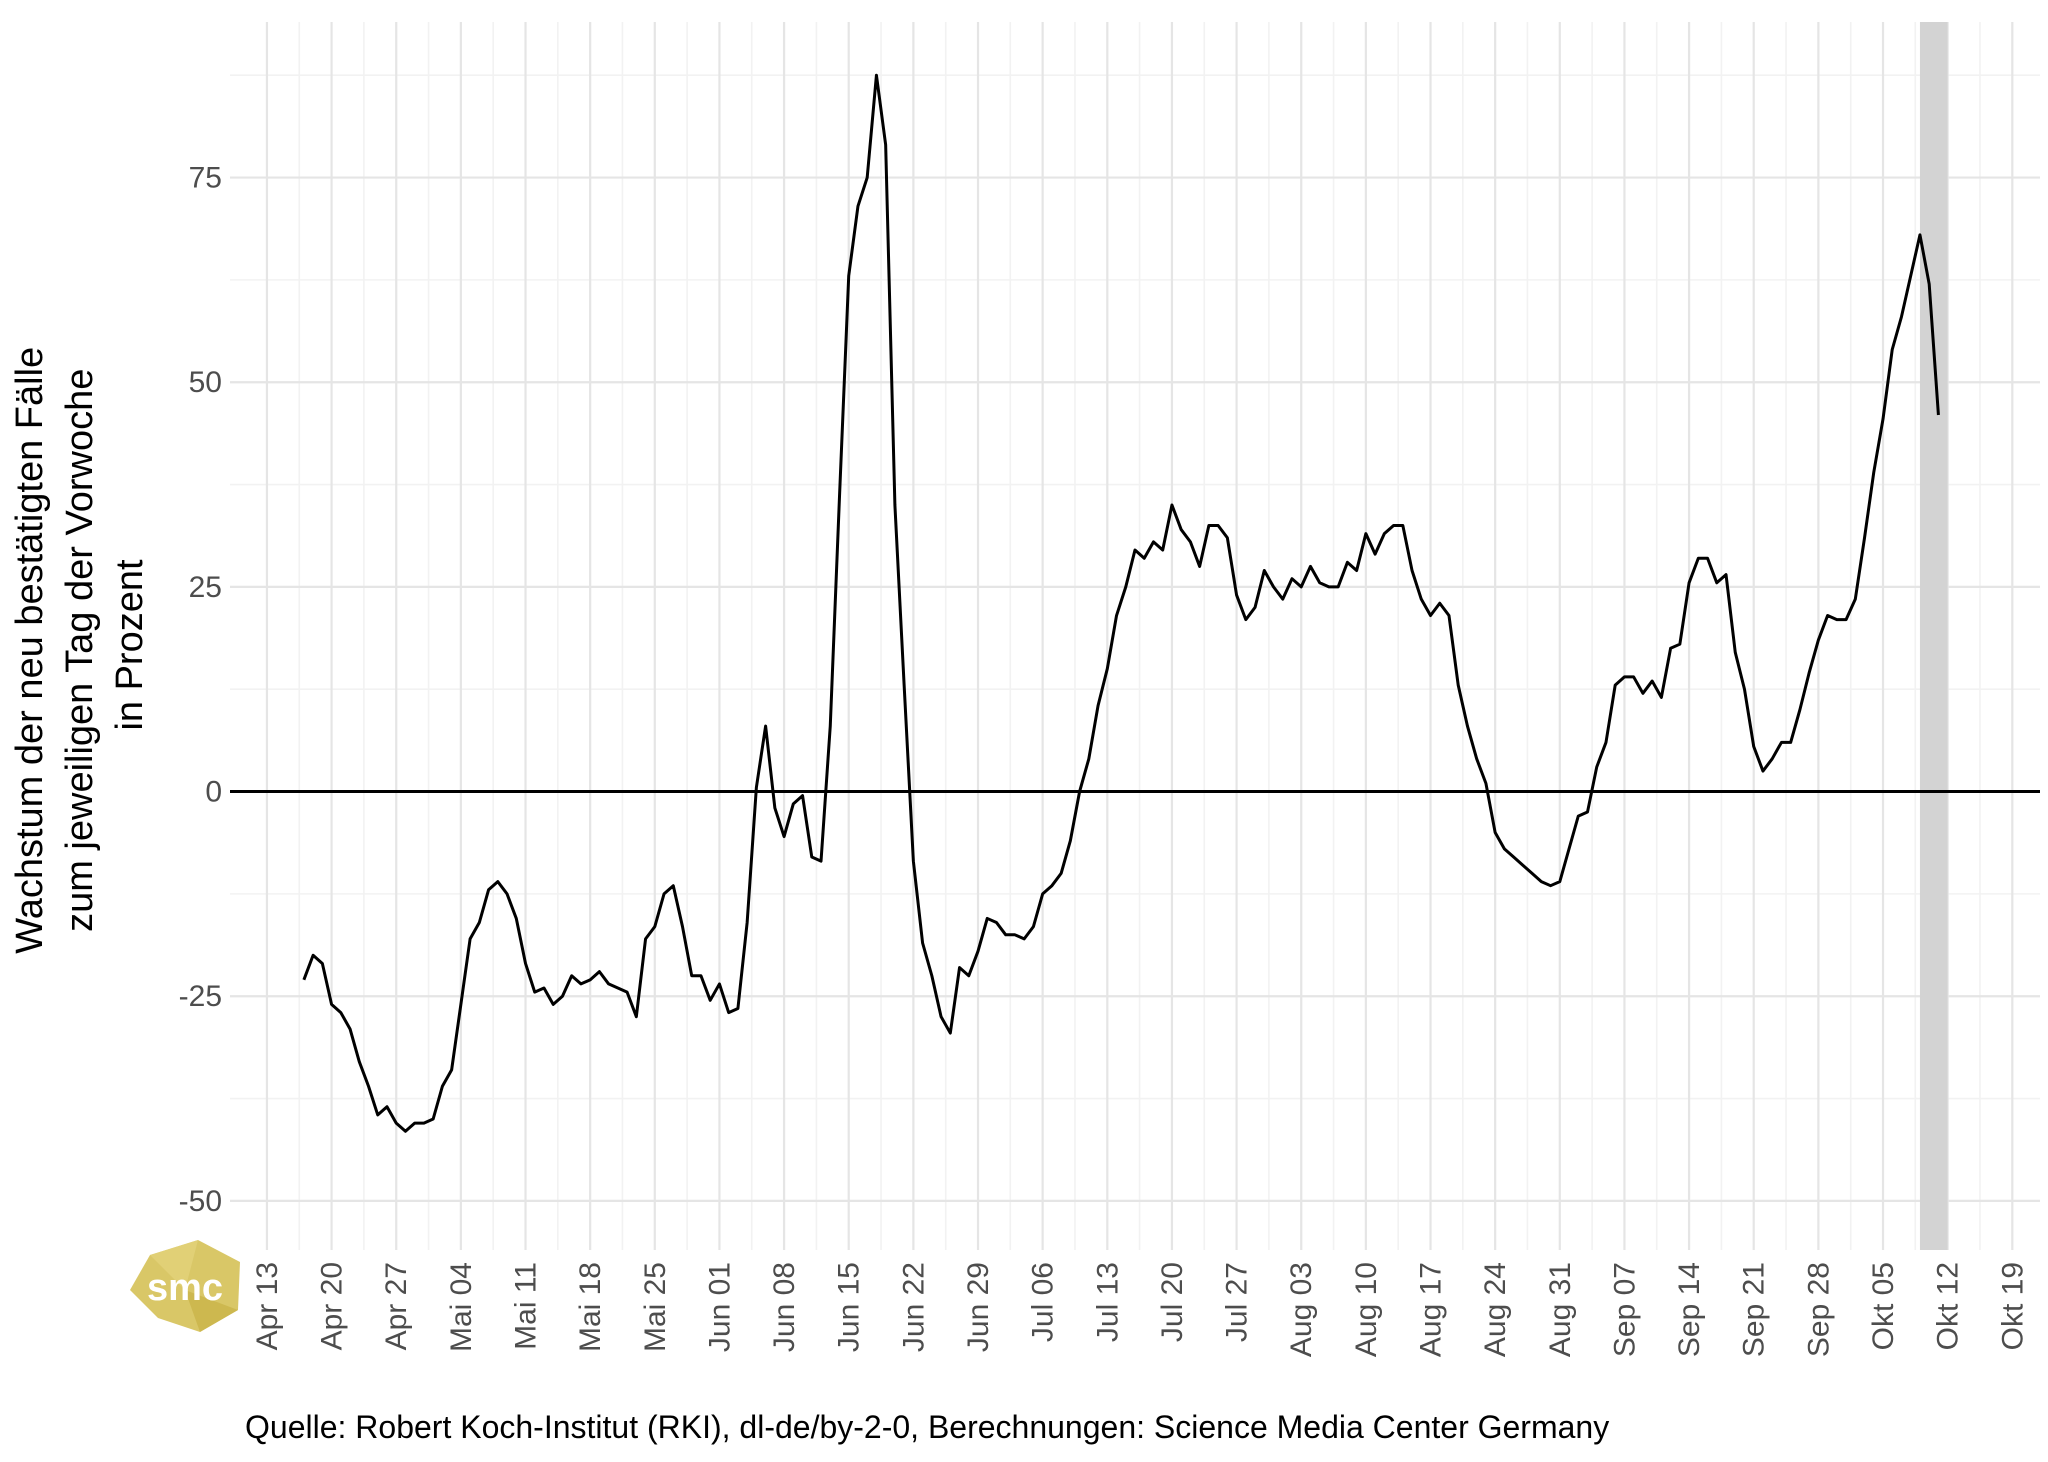  What do you see at coordinates (1495, 1309) in the screenshot?
I see `x-tick-label: Aug 24` at bounding box center [1495, 1309].